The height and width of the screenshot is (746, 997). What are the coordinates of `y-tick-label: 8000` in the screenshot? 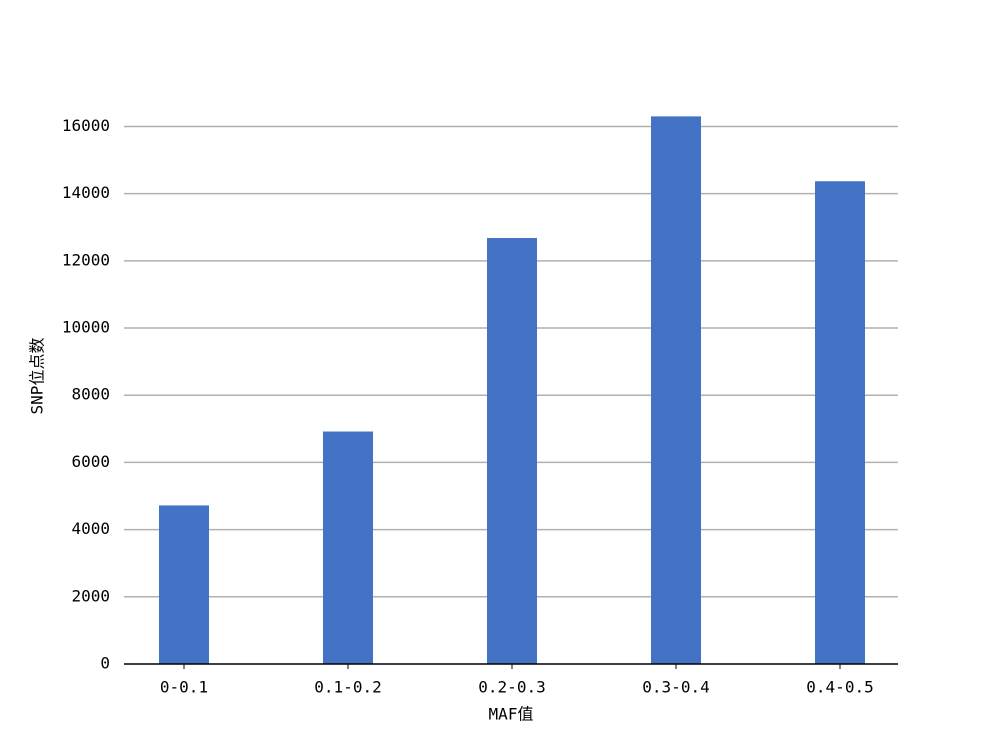 It's located at (90, 394).